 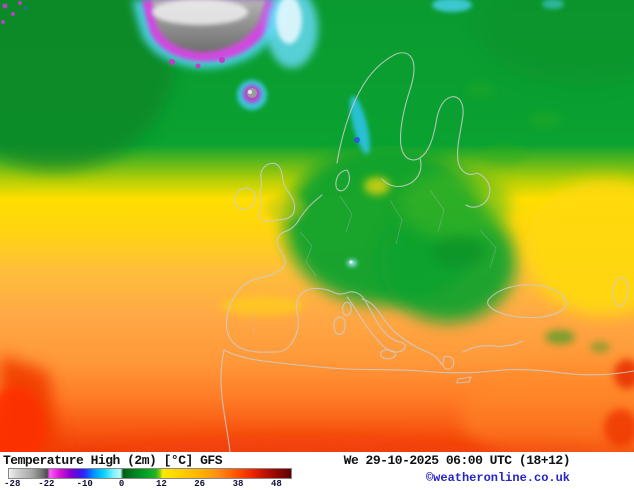 What do you see at coordinates (148, 484) in the screenshot?
I see `scale-labels: -28 -22 -10 0 12 26 38 48` at bounding box center [148, 484].